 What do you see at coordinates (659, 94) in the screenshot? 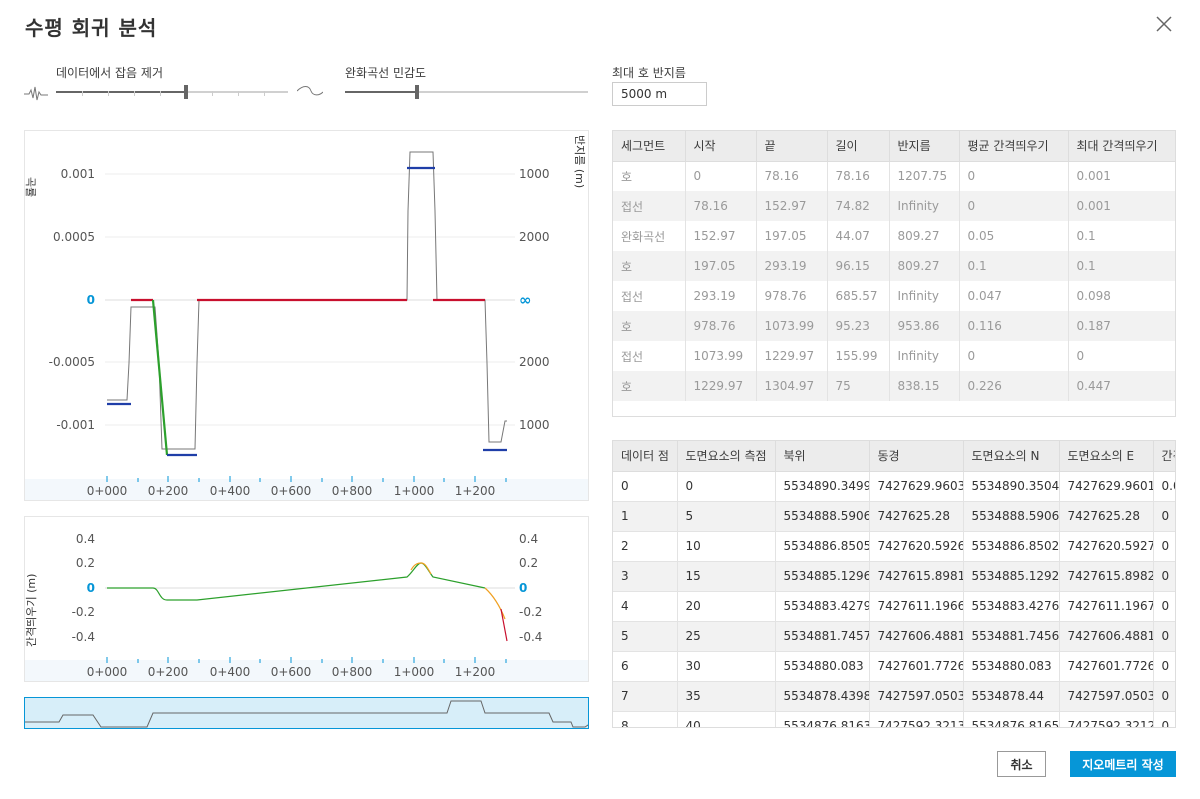
I see `max-radius-input` at bounding box center [659, 94].